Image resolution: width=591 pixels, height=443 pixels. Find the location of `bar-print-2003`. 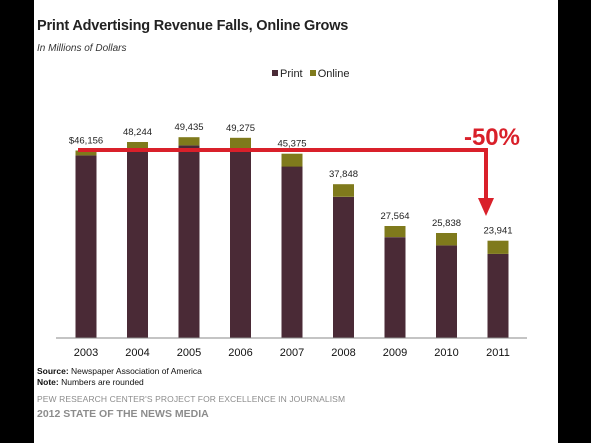

bar-print-2003 is located at coordinates (86, 246).